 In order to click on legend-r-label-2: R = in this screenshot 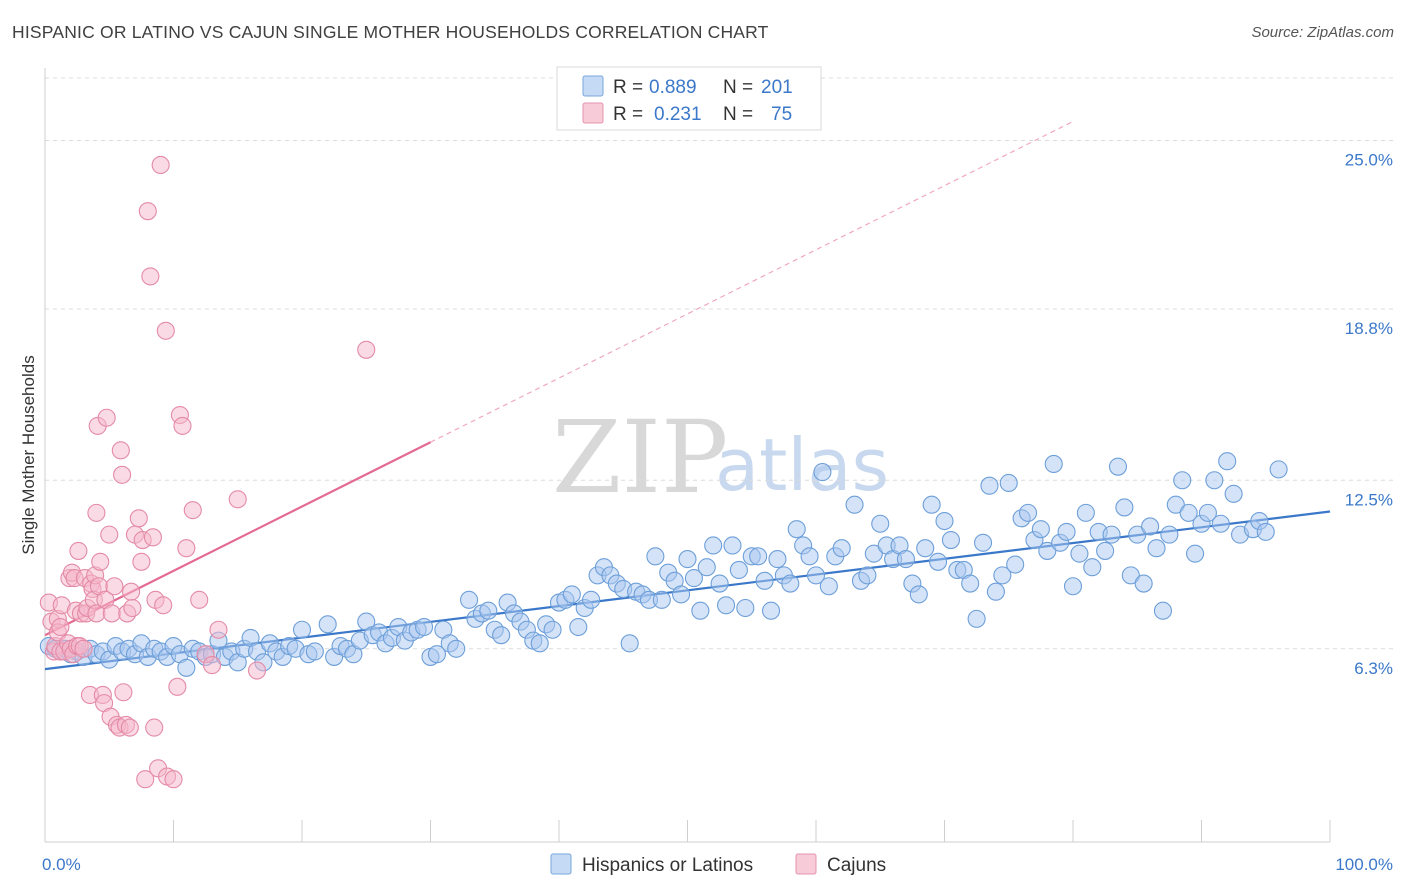, I will do `click(628, 114)`.